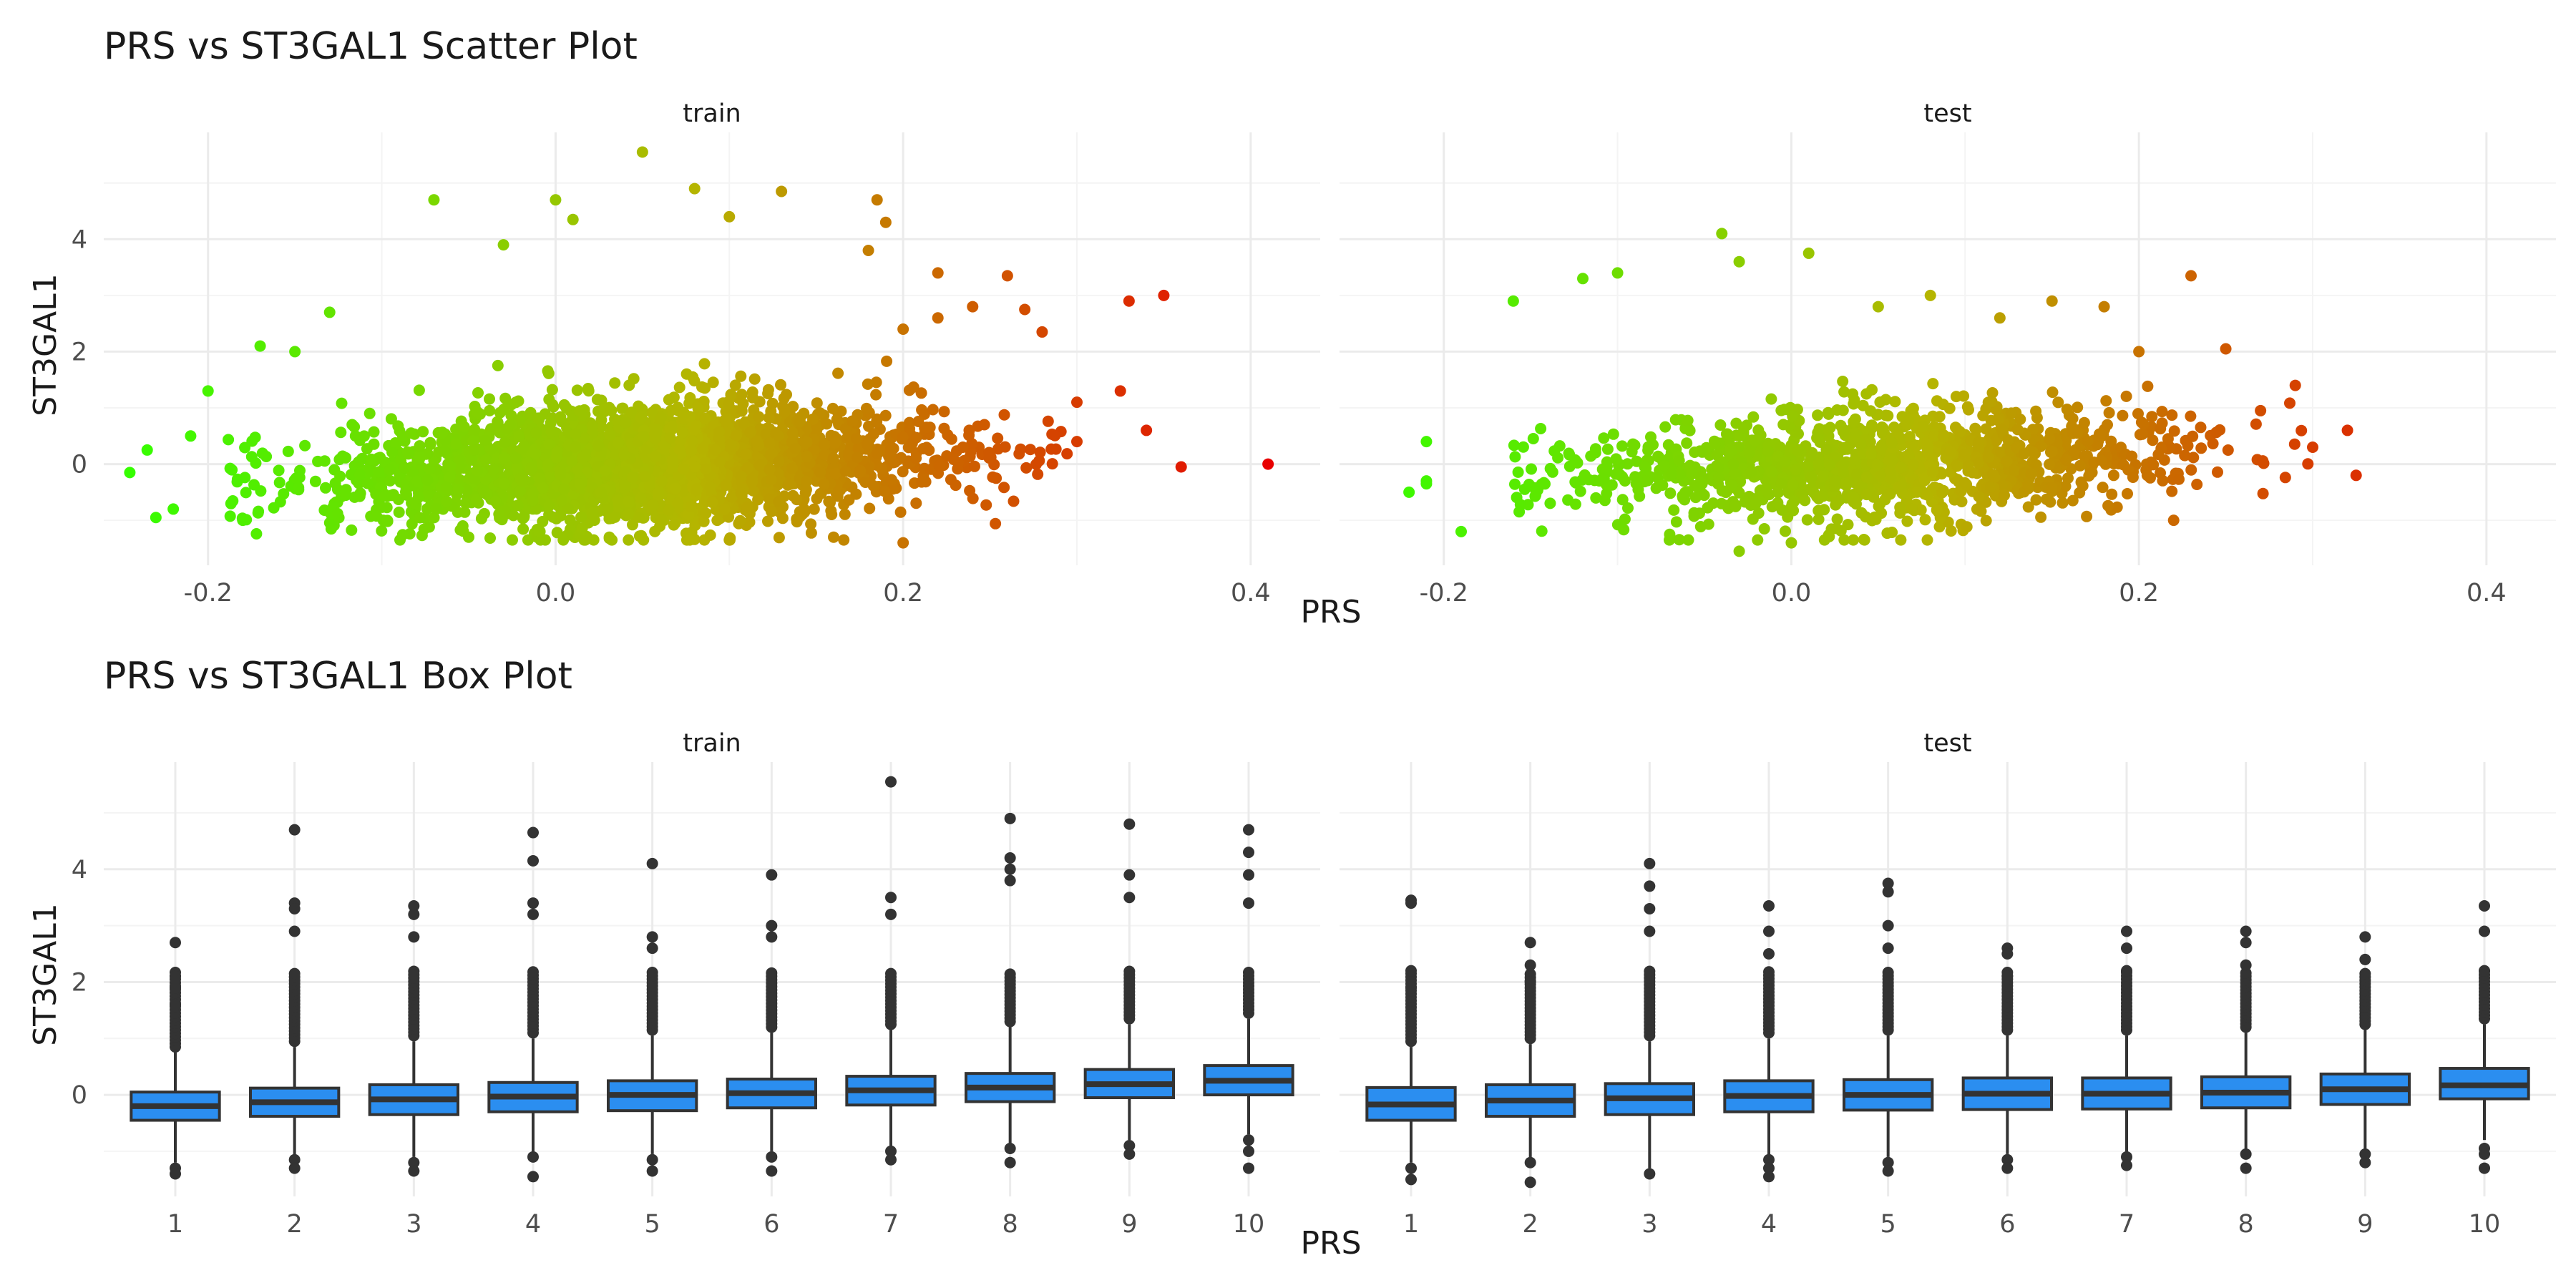 This screenshot has width=2576, height=1288. What do you see at coordinates (903, 593) in the screenshot?
I see `scatter-x-tick-label: 0.2` at bounding box center [903, 593].